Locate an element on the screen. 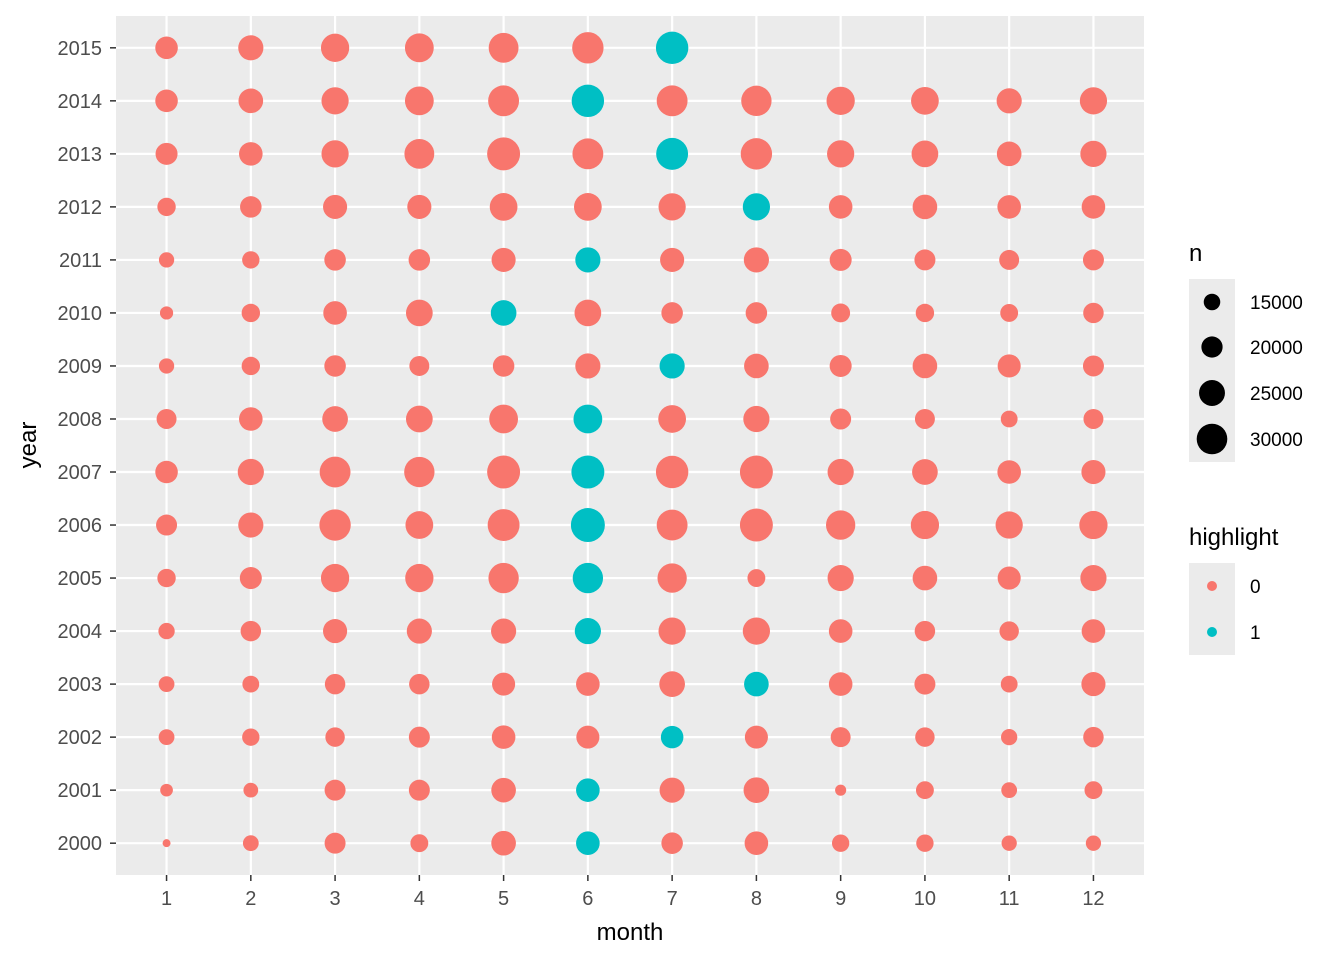  size-legend-label: 20000 is located at coordinates (1276, 348).